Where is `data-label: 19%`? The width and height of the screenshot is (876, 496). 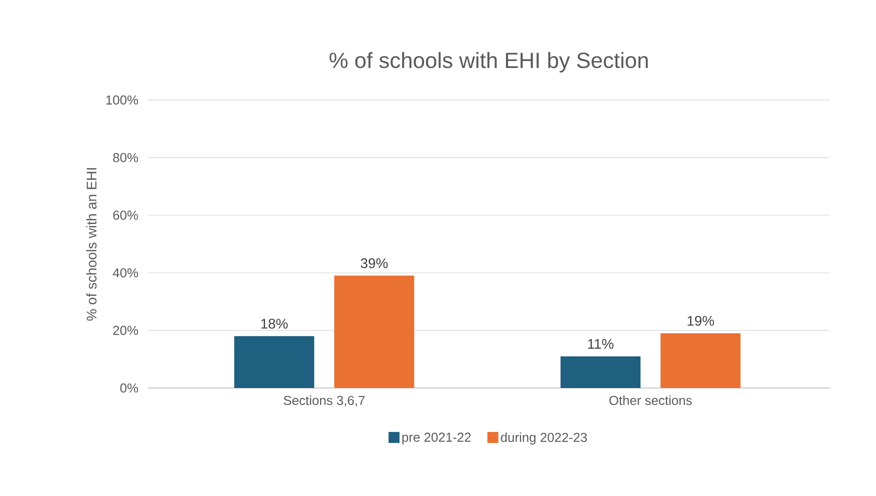
data-label: 19% is located at coordinates (701, 321).